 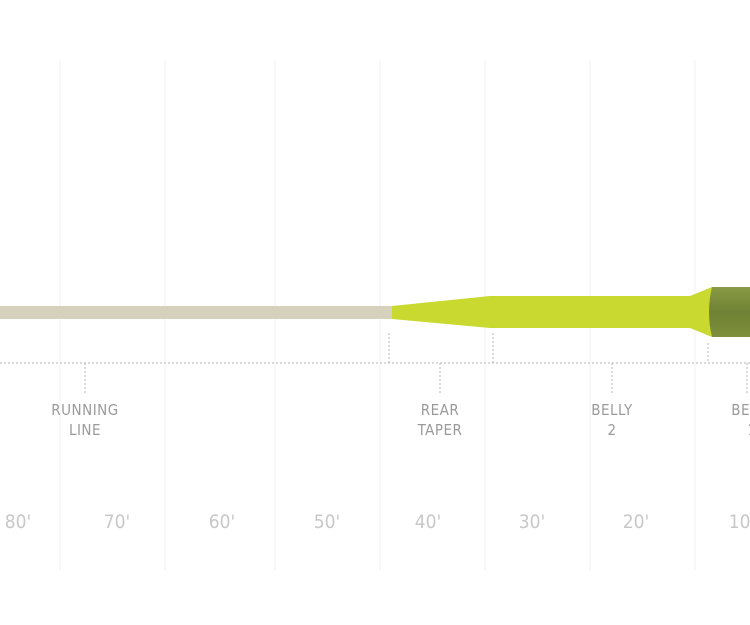 I want to click on section-label-belly-1: BELLY1, so click(x=721, y=420).